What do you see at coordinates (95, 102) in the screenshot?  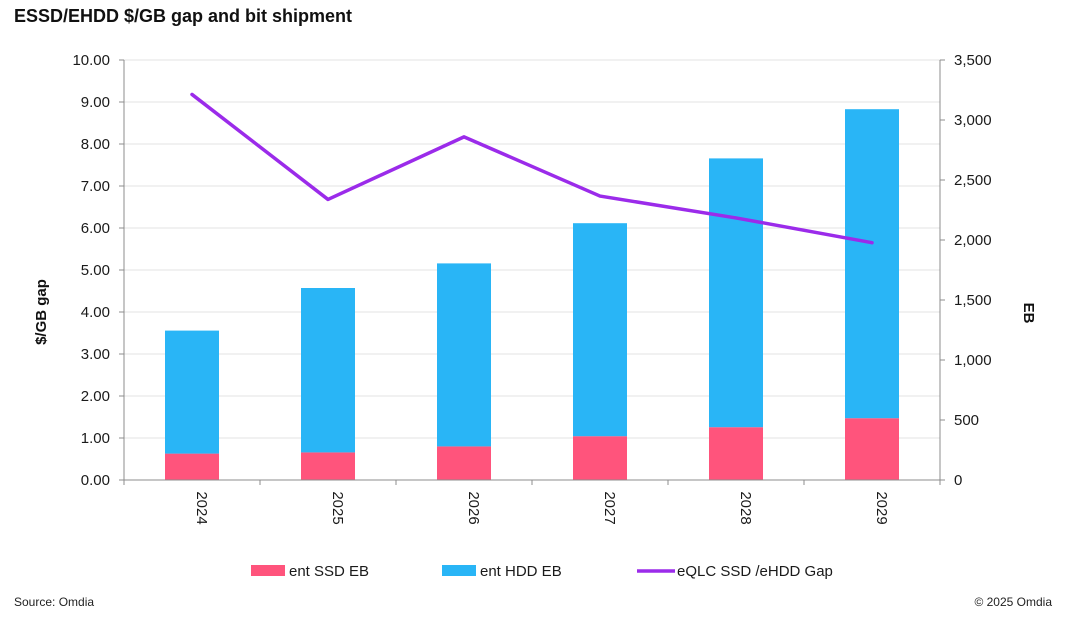 I see `y-tick-label: 9.00` at bounding box center [95, 102].